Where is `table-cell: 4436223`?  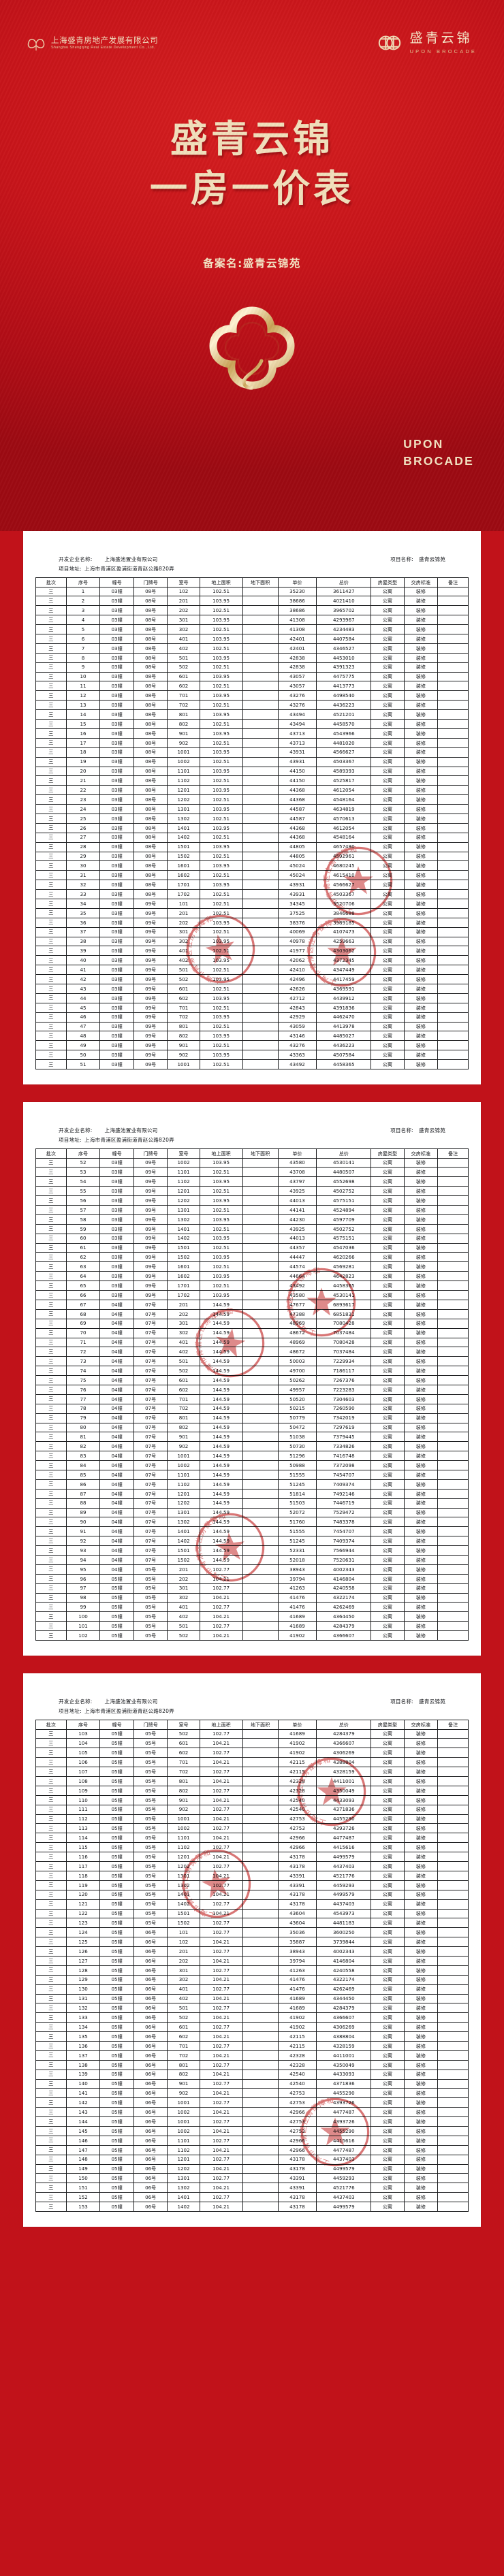
table-cell: 4436223 is located at coordinates (344, 705).